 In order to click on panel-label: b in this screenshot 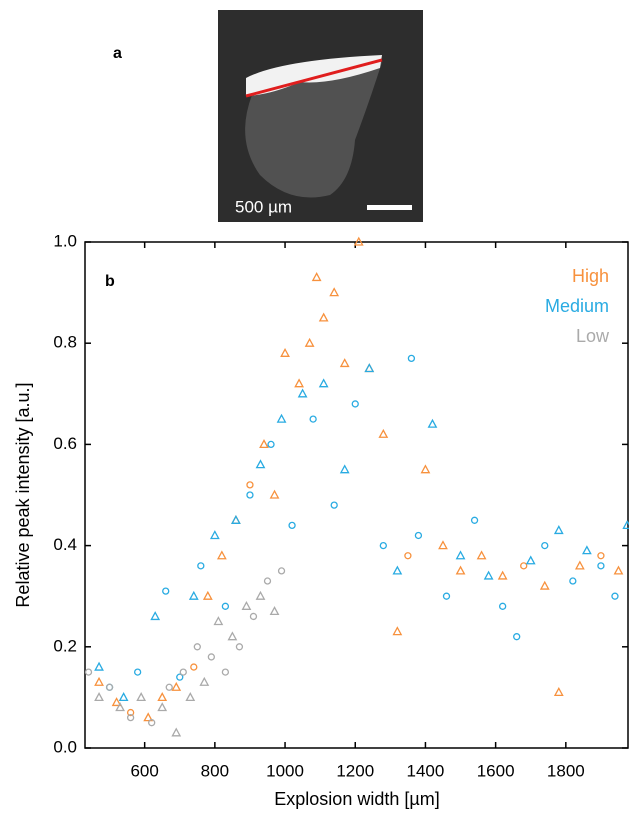, I will do `click(110, 281)`.